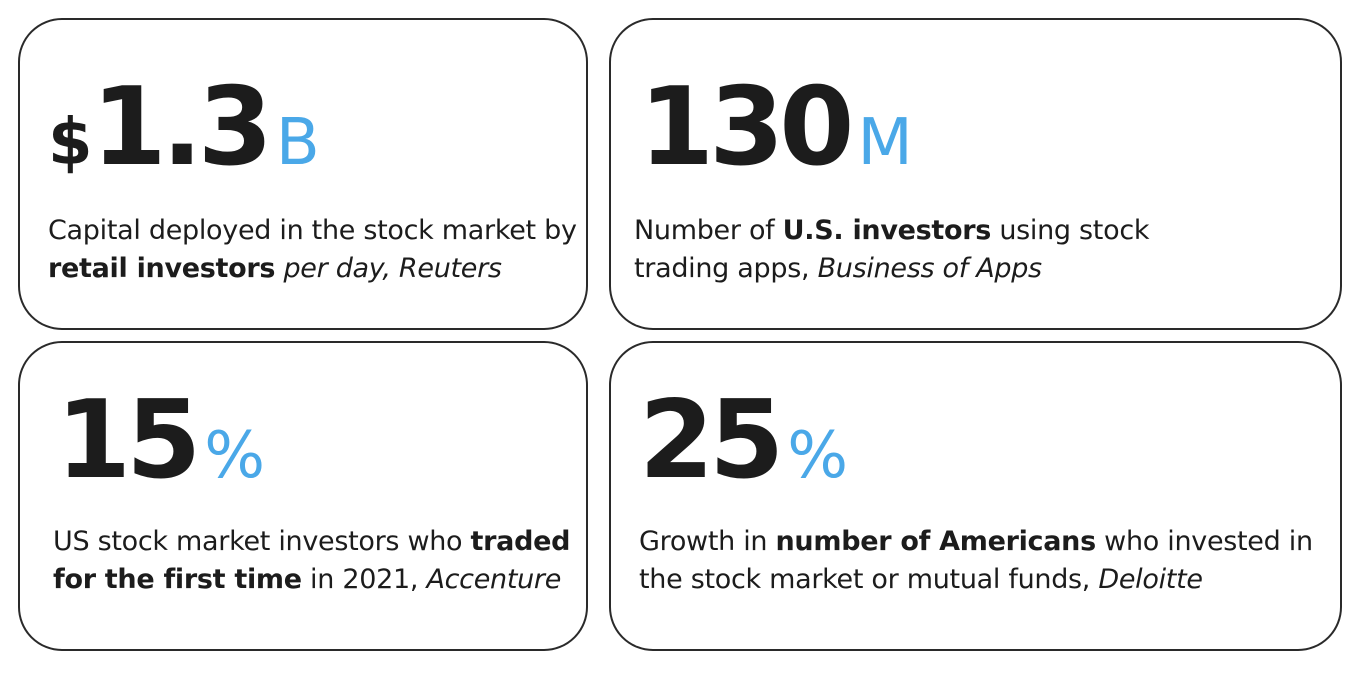 The height and width of the screenshot is (674, 1360). What do you see at coordinates (312, 230) in the screenshot?
I see `desc-text: Capital deployed in the stock market by` at bounding box center [312, 230].